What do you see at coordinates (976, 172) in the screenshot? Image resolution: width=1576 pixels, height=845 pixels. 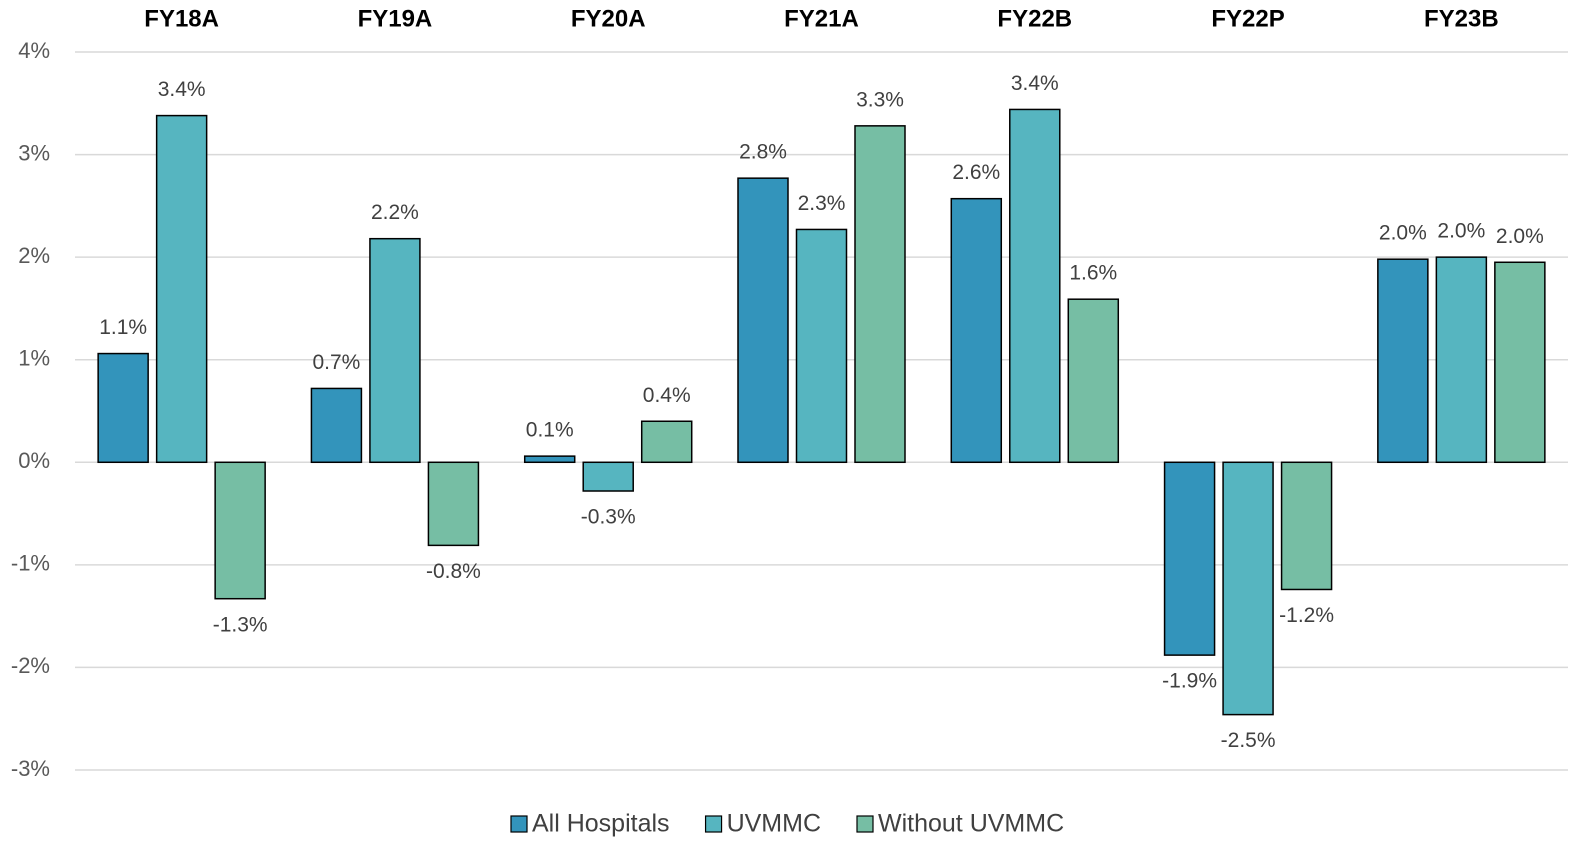 I see `data-label: 2.6%` at bounding box center [976, 172].